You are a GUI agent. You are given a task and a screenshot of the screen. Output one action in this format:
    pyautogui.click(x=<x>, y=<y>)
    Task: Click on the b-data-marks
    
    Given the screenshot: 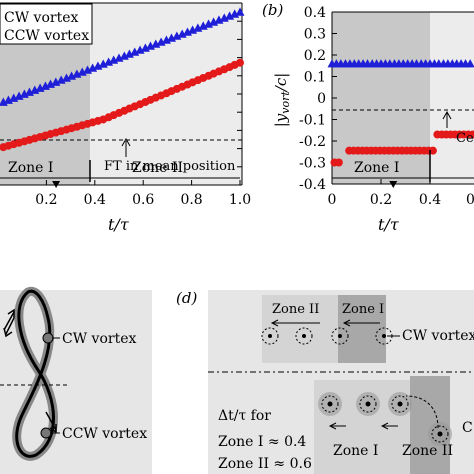 What is the action you would take?
    pyautogui.click(x=400, y=123)
    